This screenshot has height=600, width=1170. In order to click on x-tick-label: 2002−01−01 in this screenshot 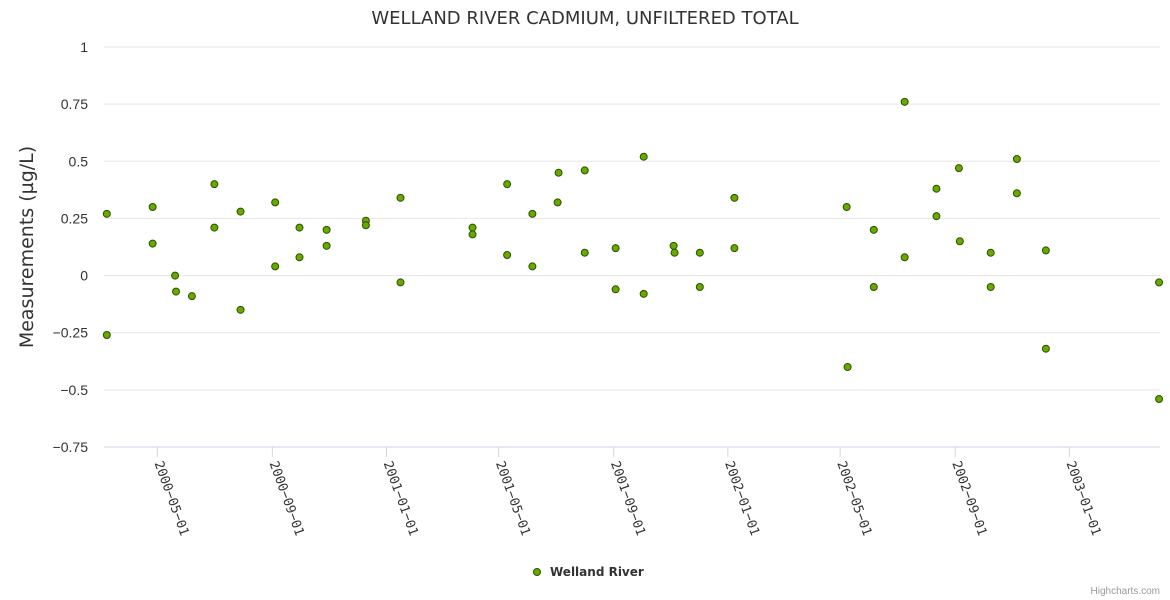, I will do `click(741, 498)`.